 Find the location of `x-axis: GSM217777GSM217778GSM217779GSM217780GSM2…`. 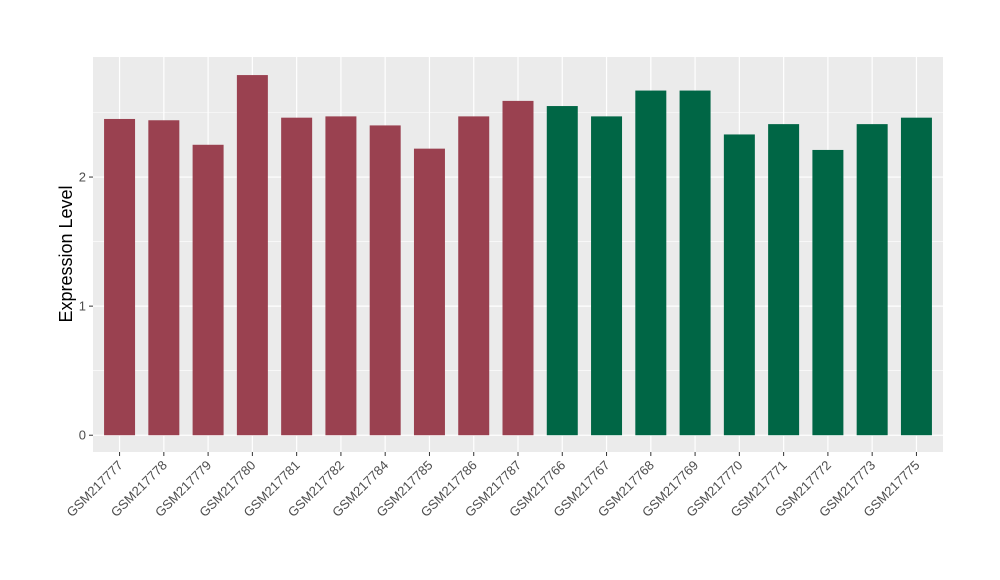

x-axis: GSM217777GSM217778GSM217779GSM217780GSM2… is located at coordinates (493, 486).